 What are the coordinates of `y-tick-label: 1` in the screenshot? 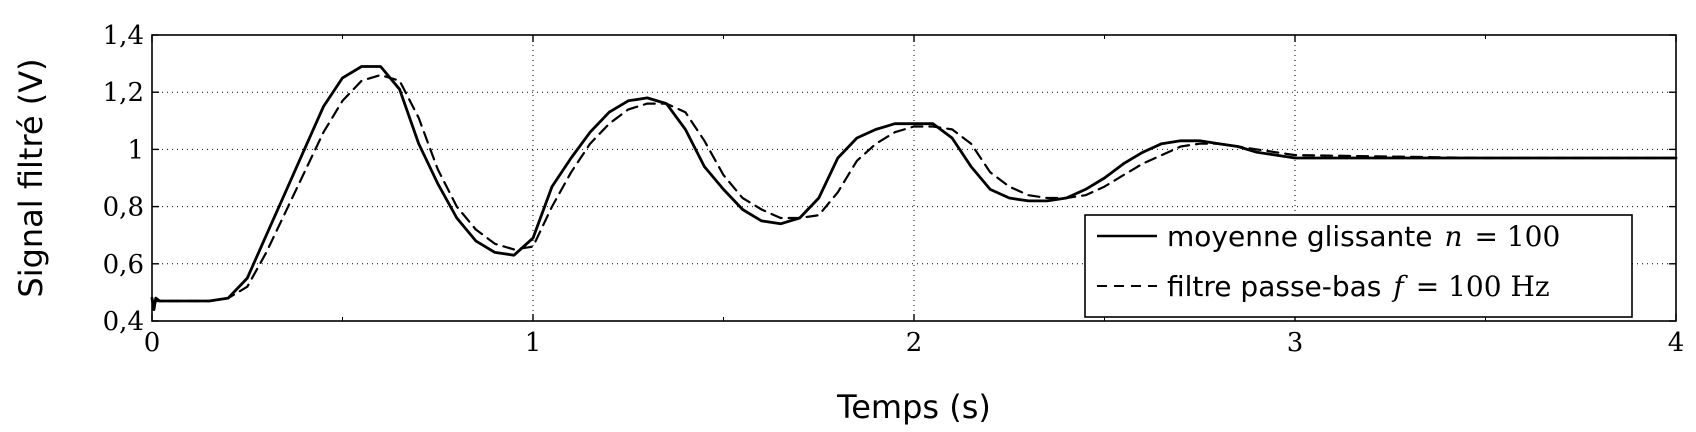 It's located at (135, 150).